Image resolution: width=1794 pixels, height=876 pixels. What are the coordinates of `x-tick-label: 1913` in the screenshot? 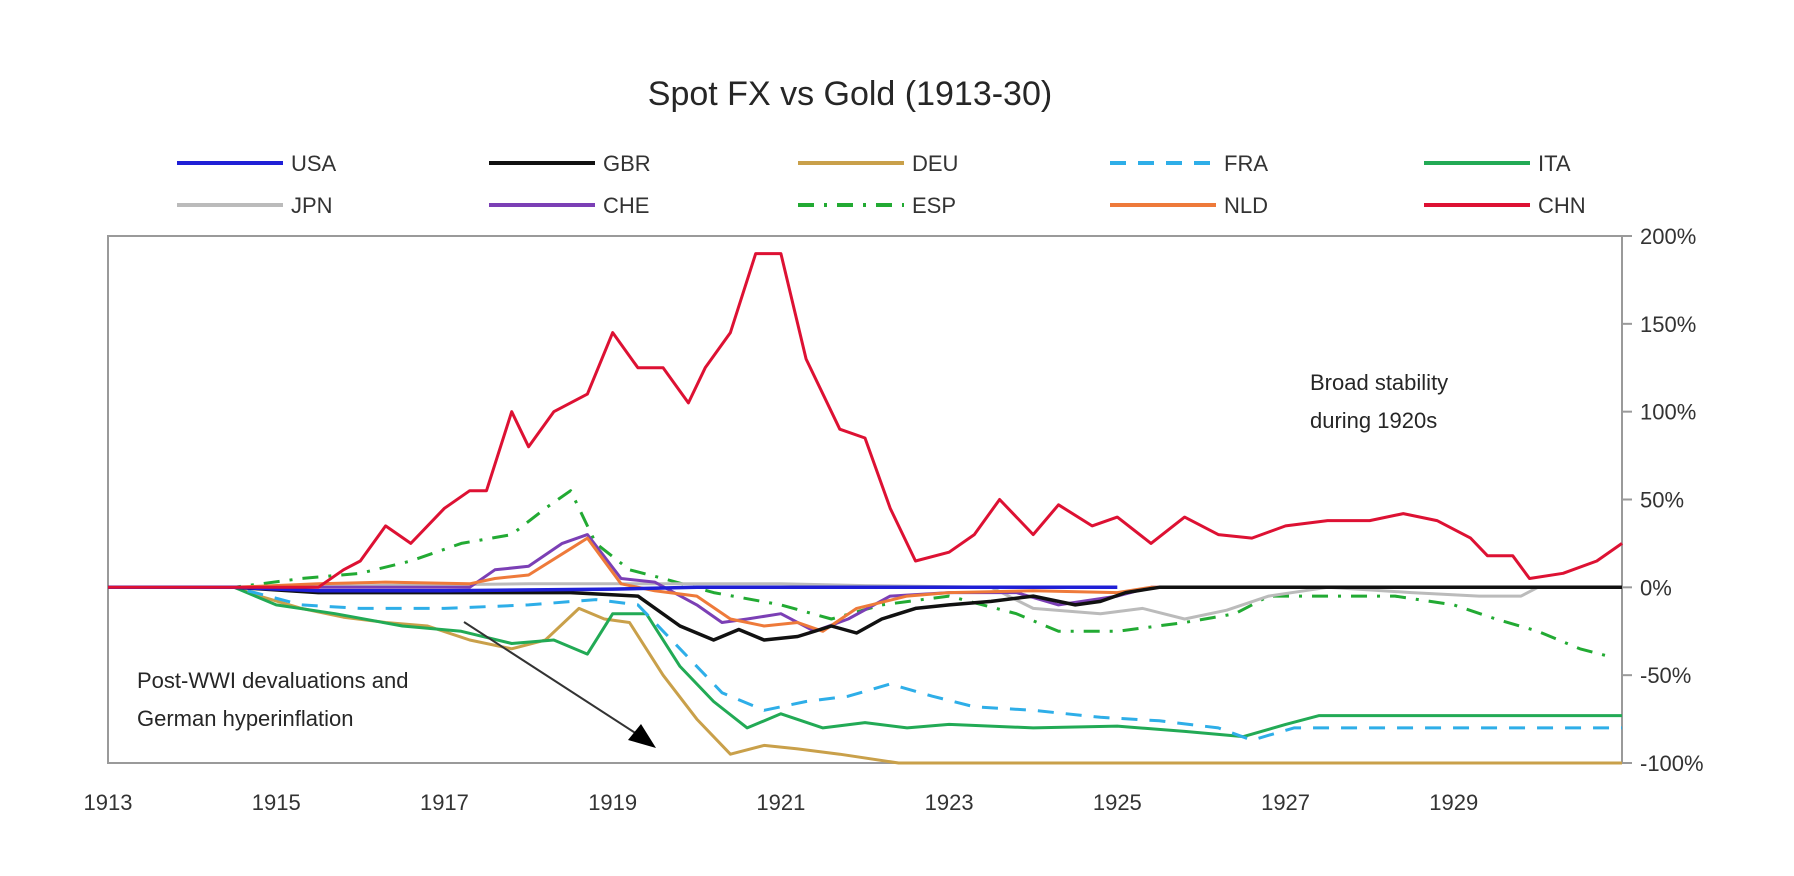 It's located at (108, 802).